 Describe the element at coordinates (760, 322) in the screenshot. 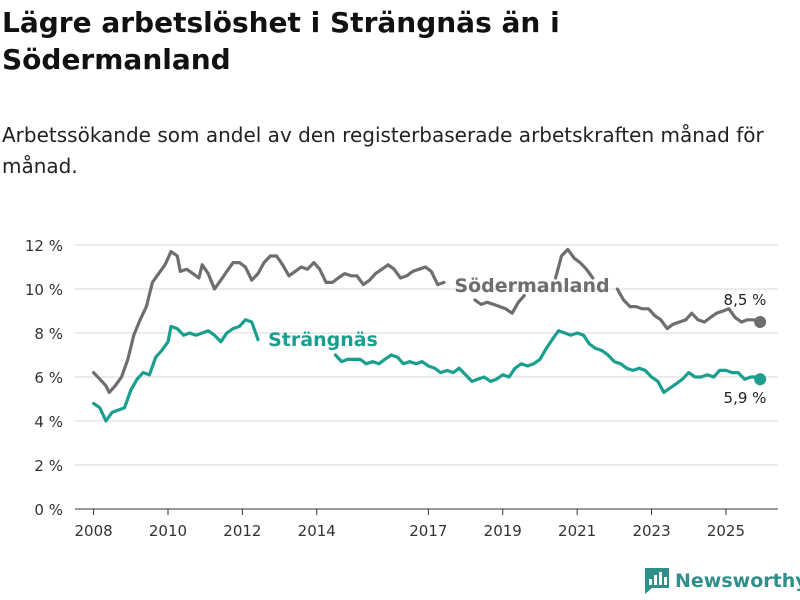

I see `sodermanland-line-end-marker` at that location.